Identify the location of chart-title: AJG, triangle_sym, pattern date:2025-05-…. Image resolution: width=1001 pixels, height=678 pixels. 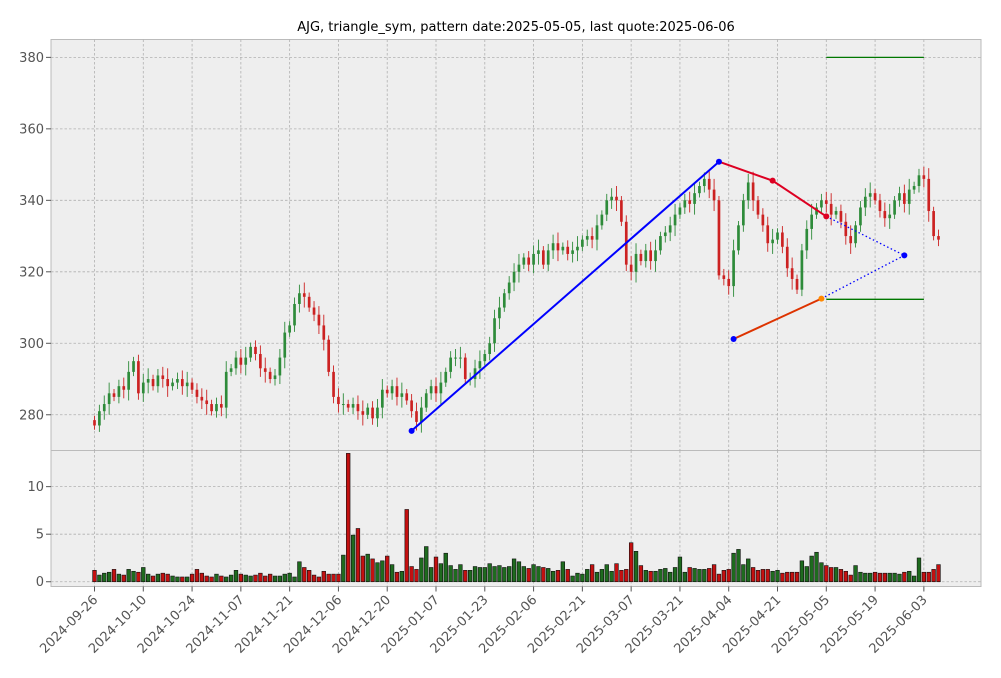
(516, 27).